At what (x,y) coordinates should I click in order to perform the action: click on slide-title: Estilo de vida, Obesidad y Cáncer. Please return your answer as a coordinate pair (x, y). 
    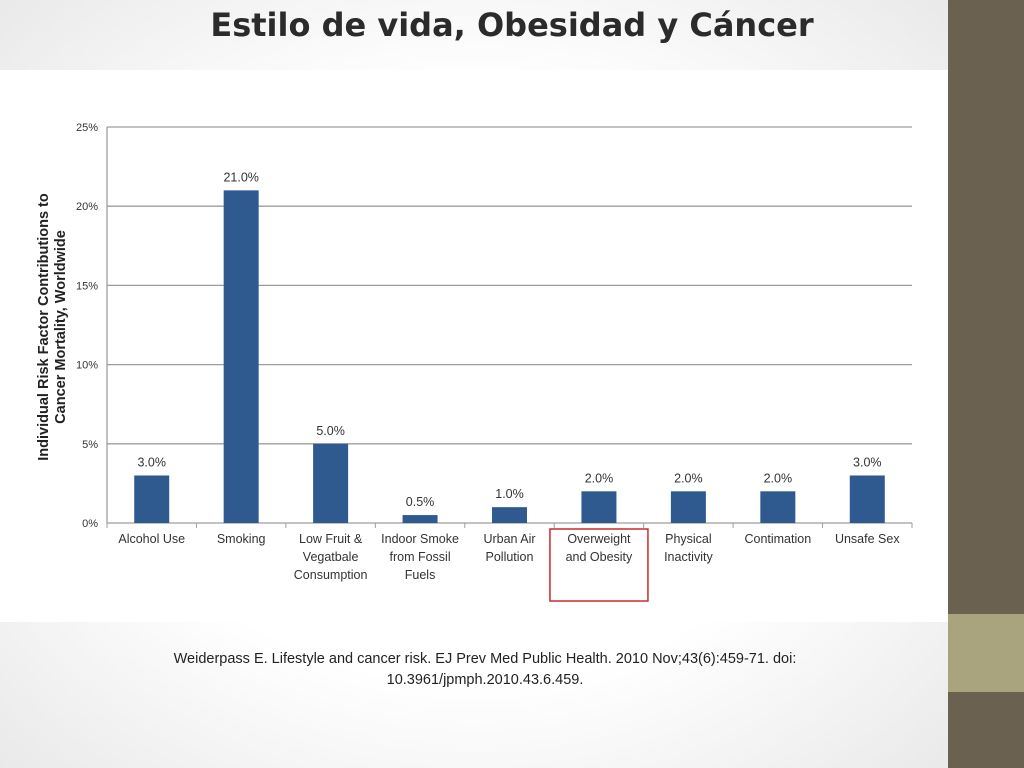
    Looking at the image, I should click on (512, 25).